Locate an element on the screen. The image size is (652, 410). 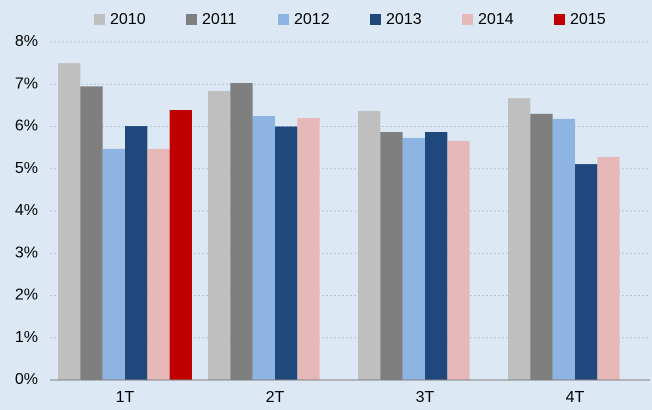
y-tick-label: 8% is located at coordinates (26, 41).